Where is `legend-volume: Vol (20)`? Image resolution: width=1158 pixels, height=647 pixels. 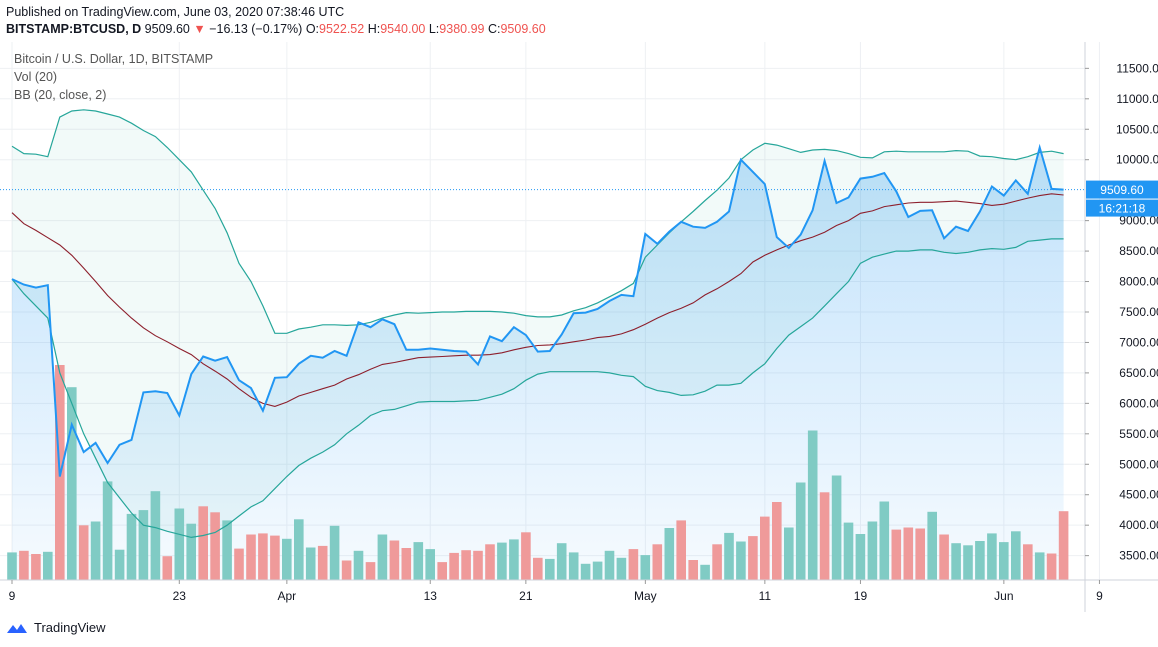
legend-volume: Vol (20) is located at coordinates (36, 77).